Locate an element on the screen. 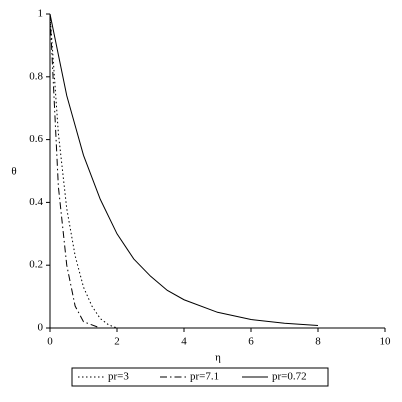 This screenshot has width=402, height=402. y-axis-label: θ is located at coordinates (13, 172).